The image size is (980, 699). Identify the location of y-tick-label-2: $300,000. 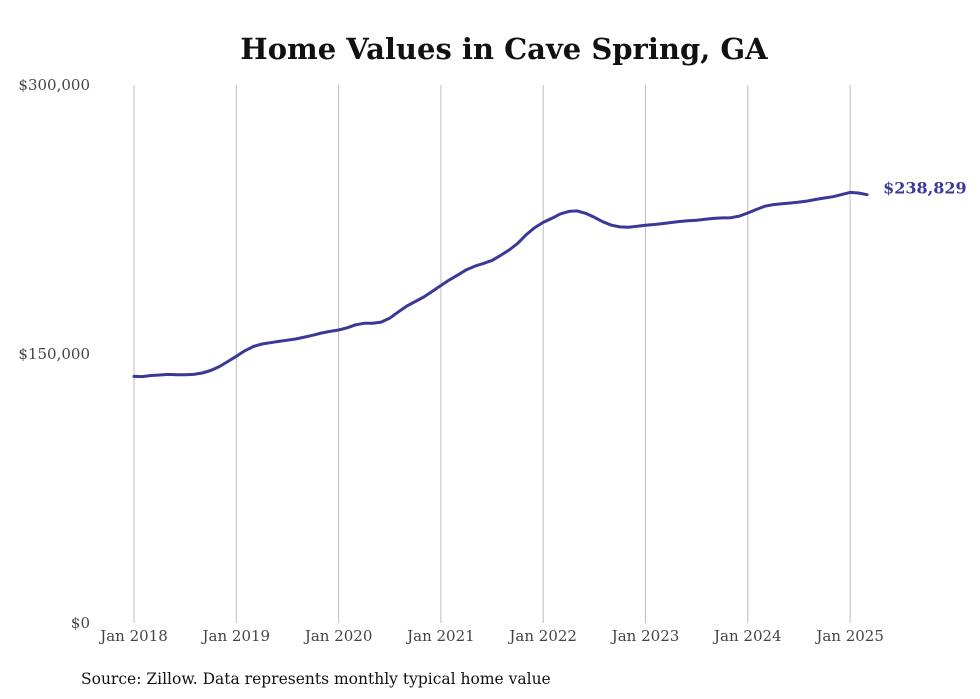
(54, 85).